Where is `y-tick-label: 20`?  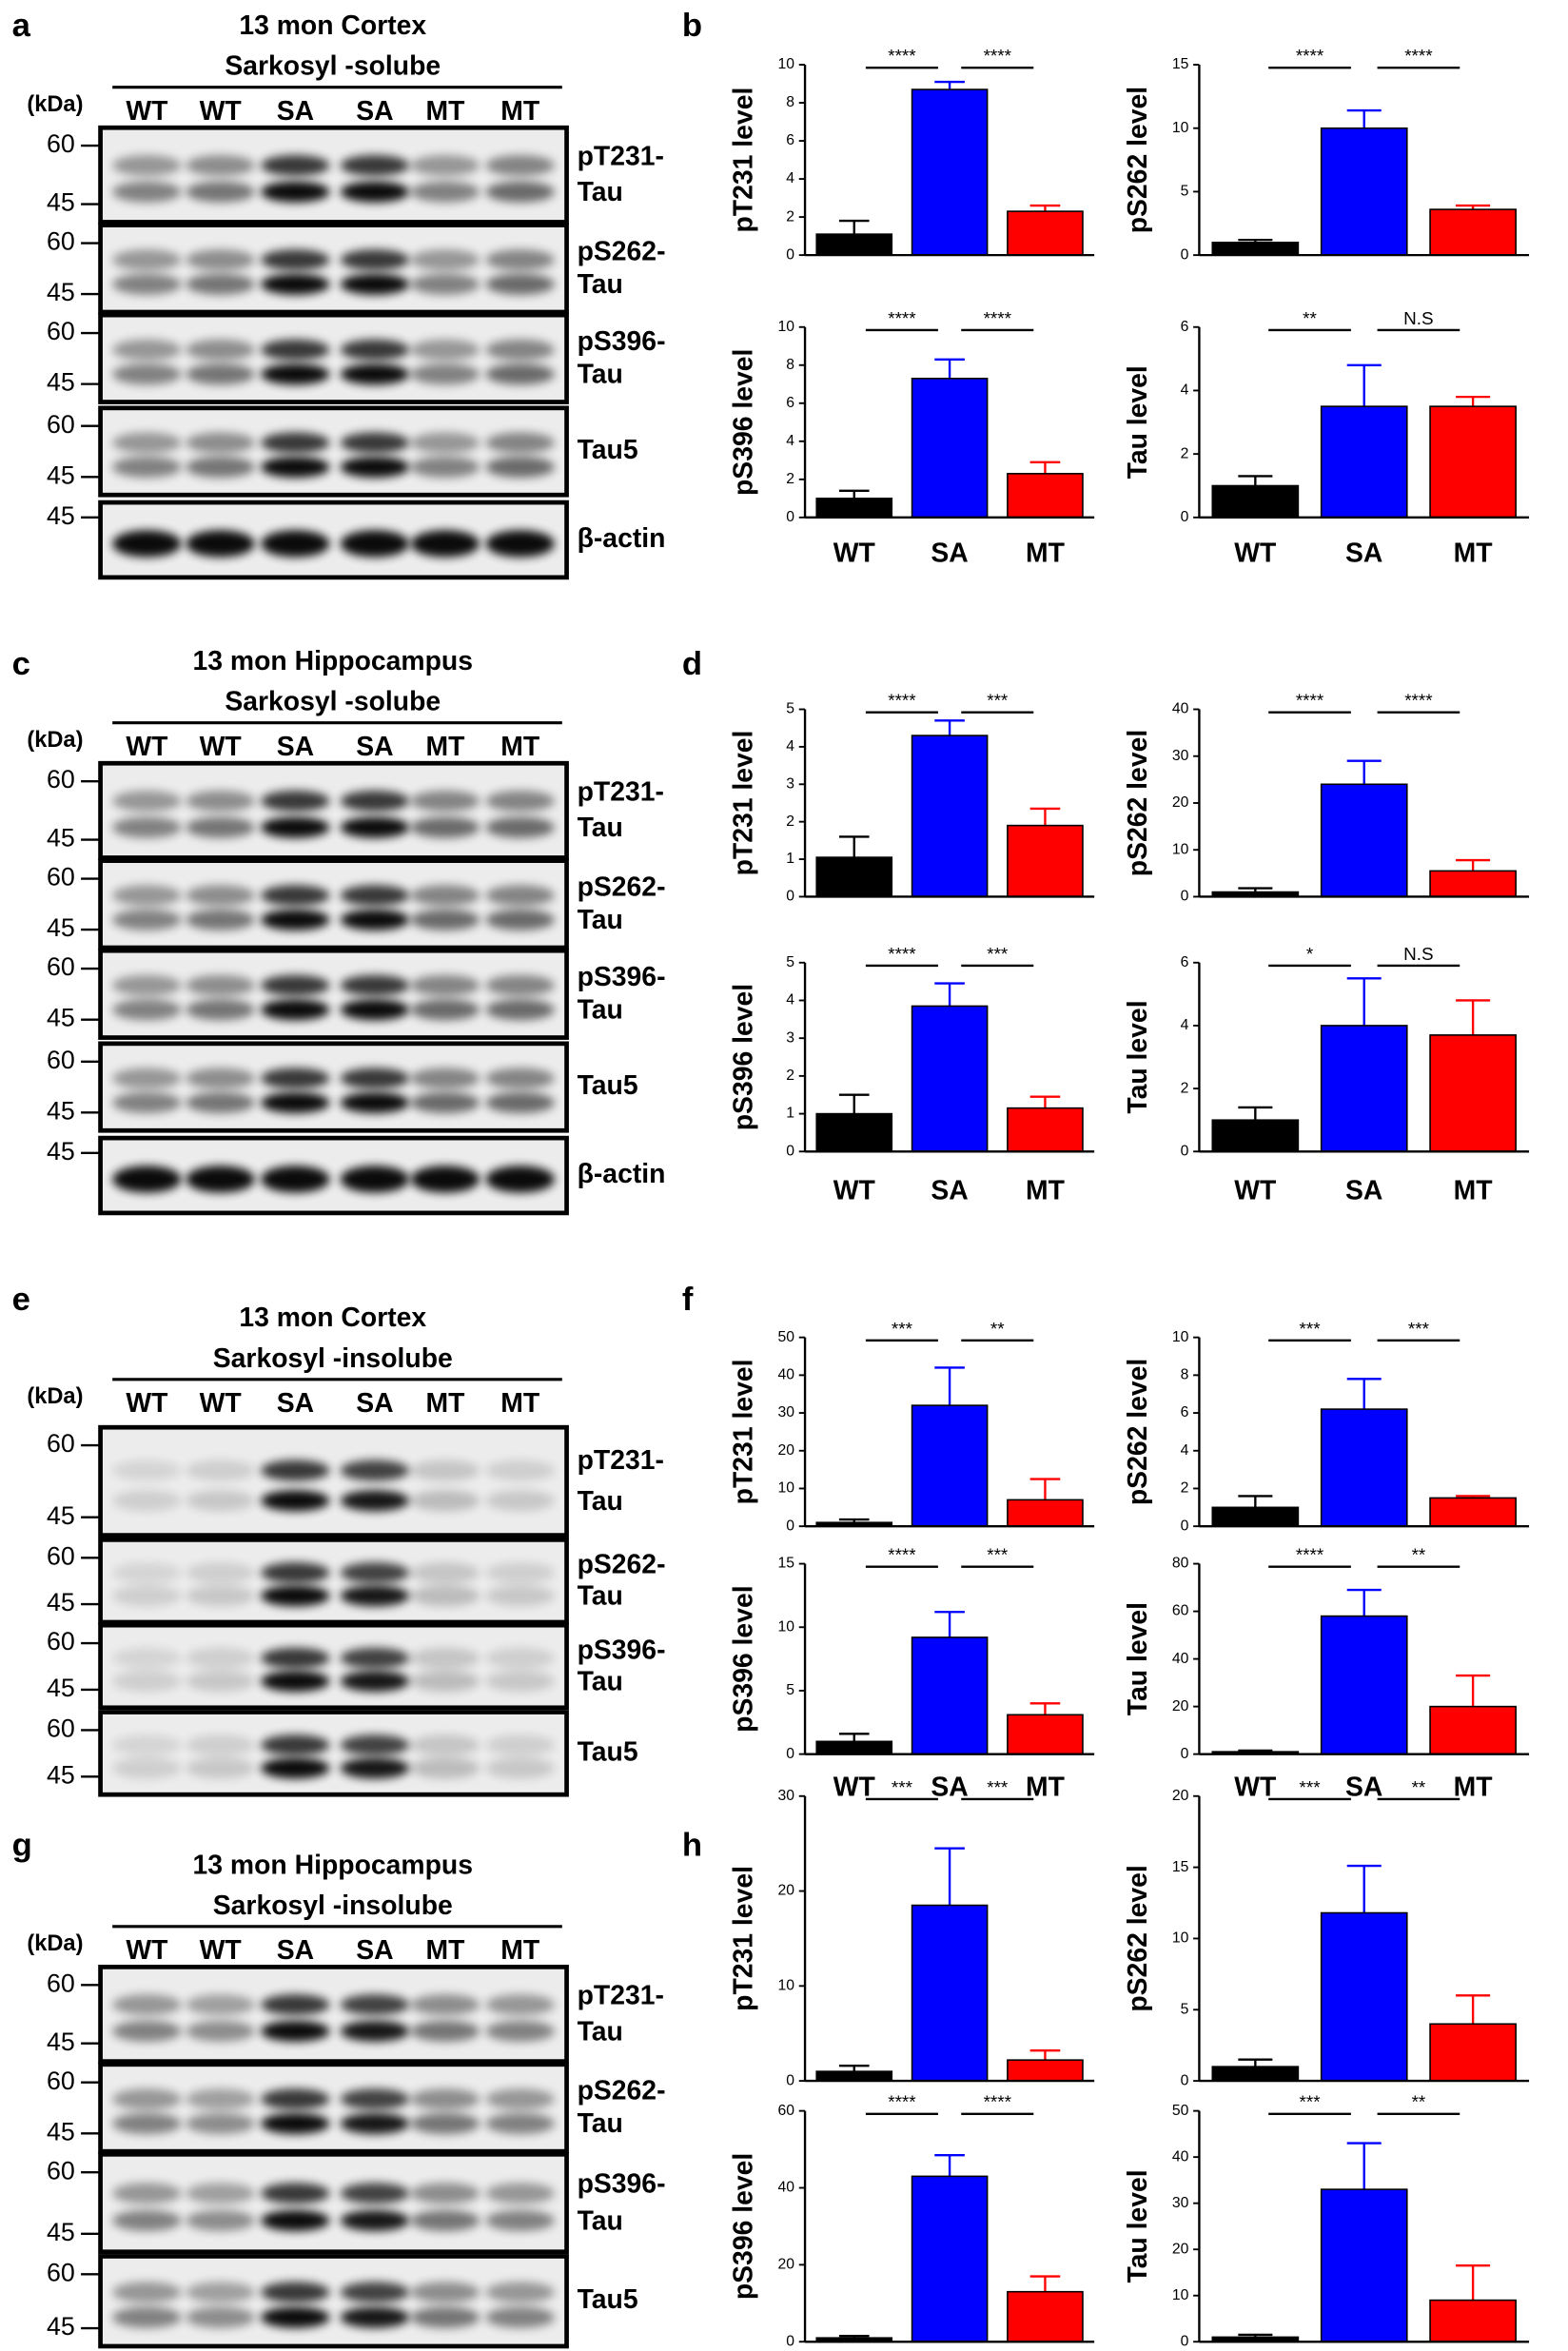
y-tick-label: 20 is located at coordinates (785, 2265).